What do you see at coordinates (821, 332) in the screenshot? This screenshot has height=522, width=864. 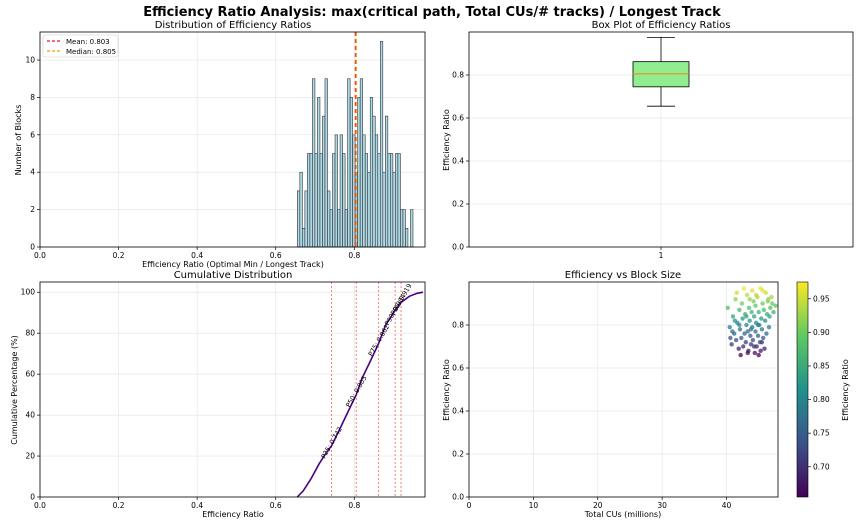 I see `colorbar-tick-label: 0.90` at bounding box center [821, 332].